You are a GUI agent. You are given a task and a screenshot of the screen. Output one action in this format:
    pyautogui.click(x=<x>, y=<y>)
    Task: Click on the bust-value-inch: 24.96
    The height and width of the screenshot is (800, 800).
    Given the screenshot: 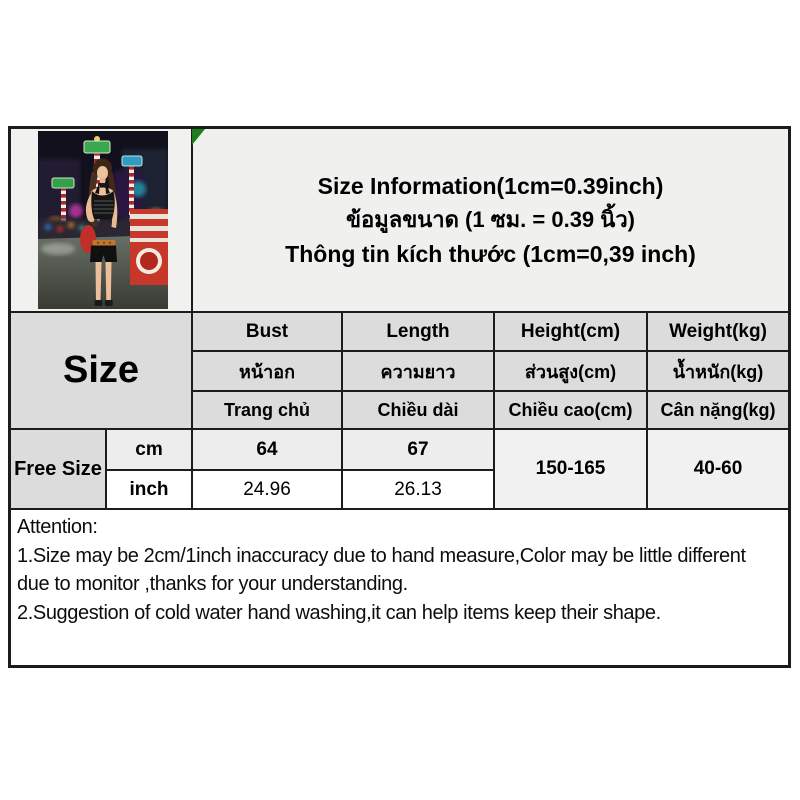 What is the action you would take?
    pyautogui.click(x=268, y=490)
    